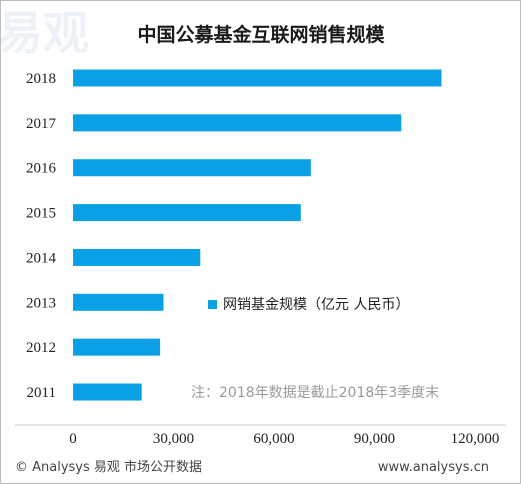  What do you see at coordinates (315, 393) in the screenshot?
I see `chart-annotation: 注：2018年数据是截止2018年3季度末` at bounding box center [315, 393].